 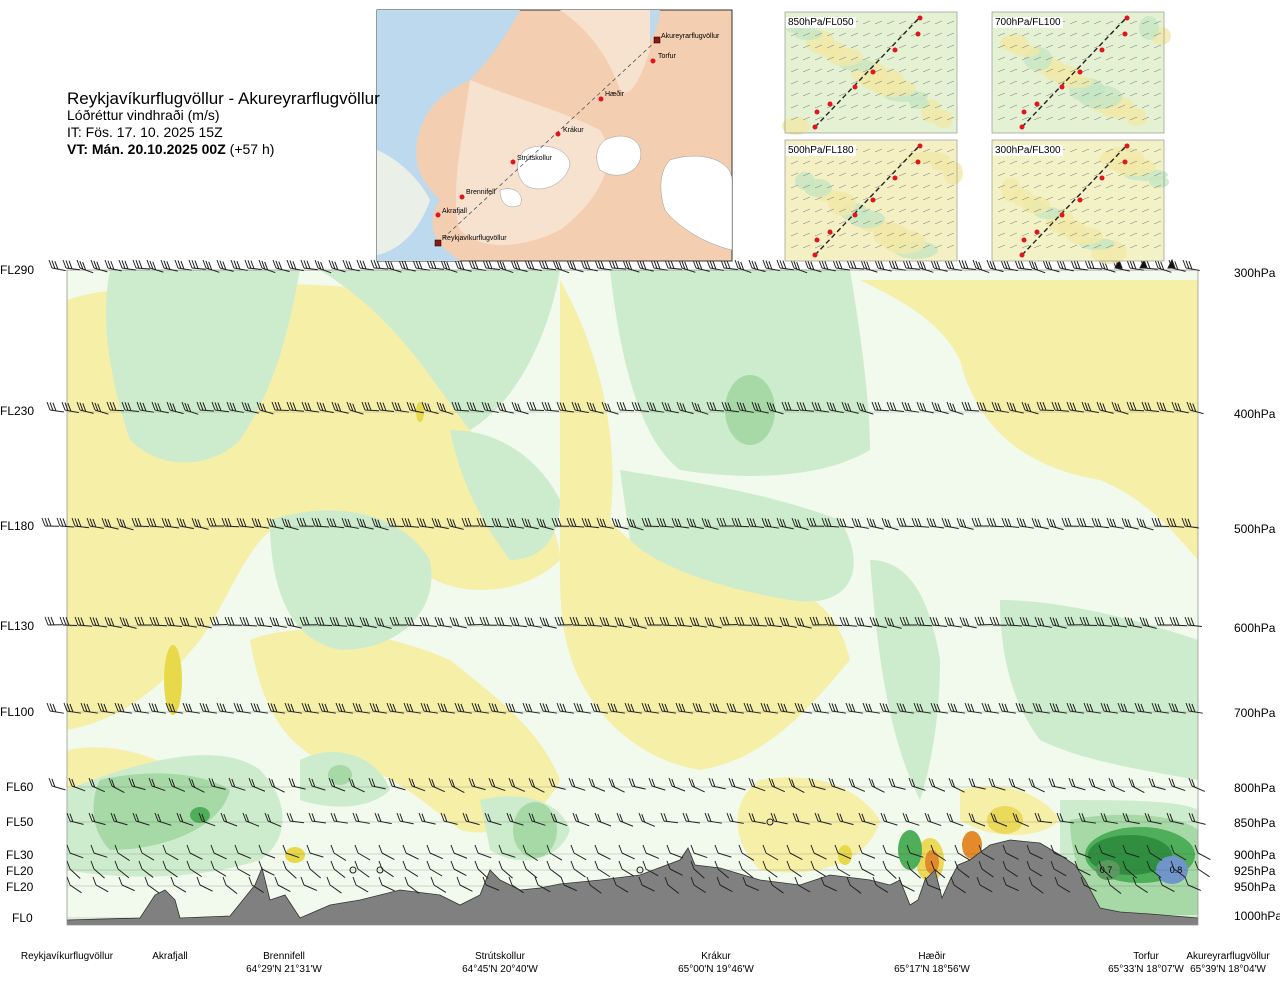 What do you see at coordinates (1029, 420) in the screenshot?
I see `updraft-area` at bounding box center [1029, 420].